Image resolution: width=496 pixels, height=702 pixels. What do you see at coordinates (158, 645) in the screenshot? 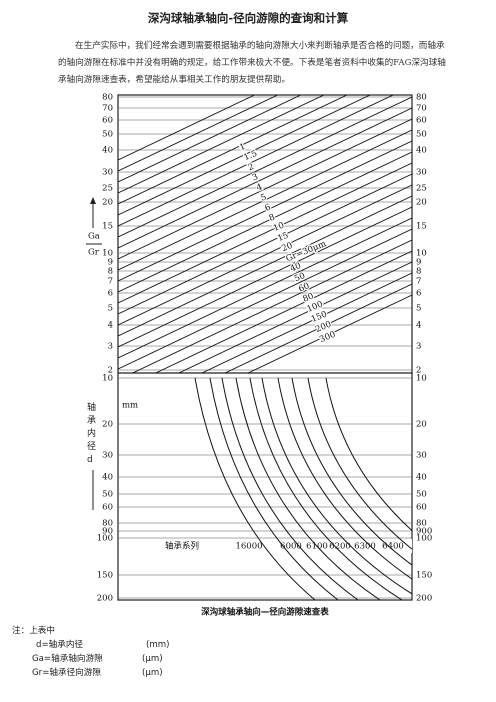
I see `note-unit: (mm)` at bounding box center [158, 645].